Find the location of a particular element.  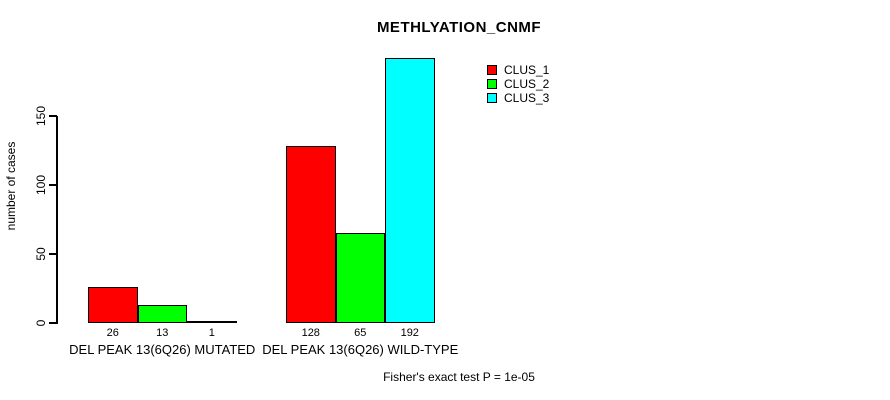

bar-value-label: 26 is located at coordinates (112, 333).